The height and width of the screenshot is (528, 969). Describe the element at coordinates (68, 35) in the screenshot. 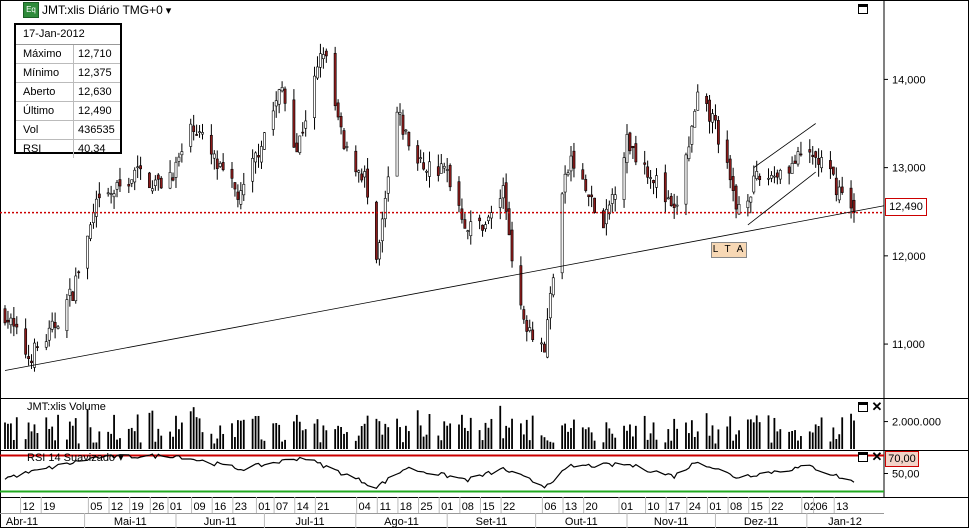

I see `info-date: 17-Jan-2012` at that location.